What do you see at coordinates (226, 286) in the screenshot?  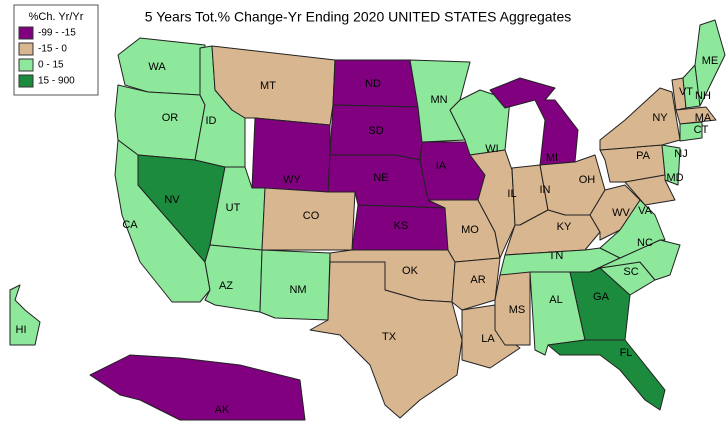 I see `state-label: AZ` at bounding box center [226, 286].